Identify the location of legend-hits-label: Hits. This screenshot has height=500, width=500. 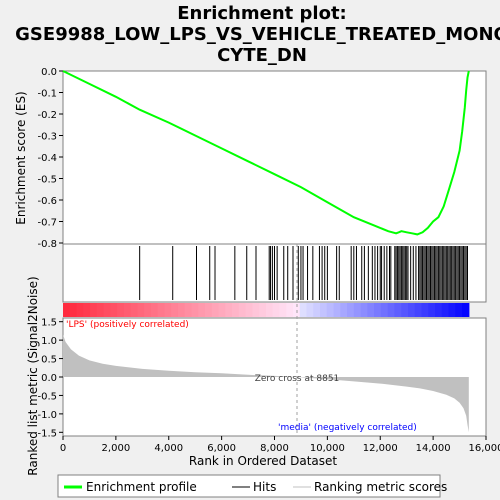
(264, 487).